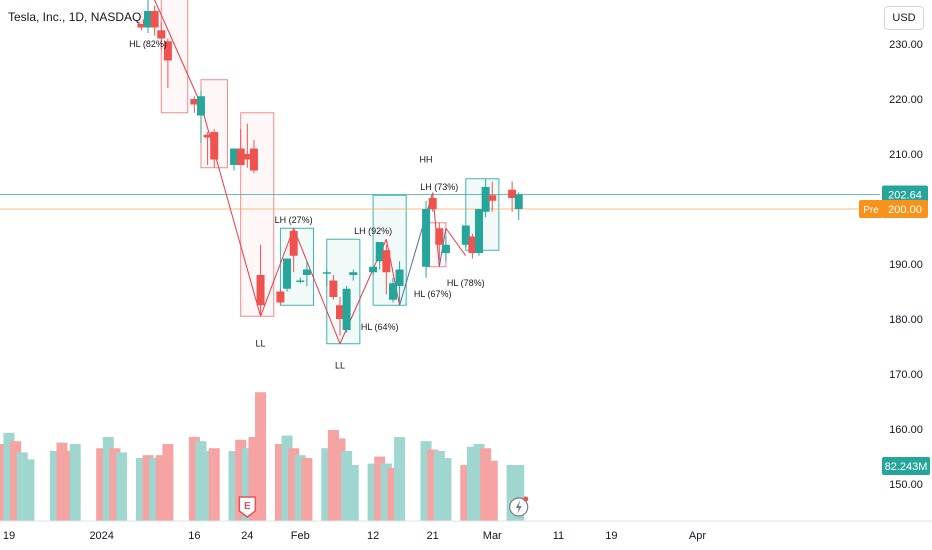 Image resolution: width=932 pixels, height=550 pixels. I want to click on time-axis: 19 2024 16 24 Feb 12 21 Mar 11 19 Apr, so click(466, 531).